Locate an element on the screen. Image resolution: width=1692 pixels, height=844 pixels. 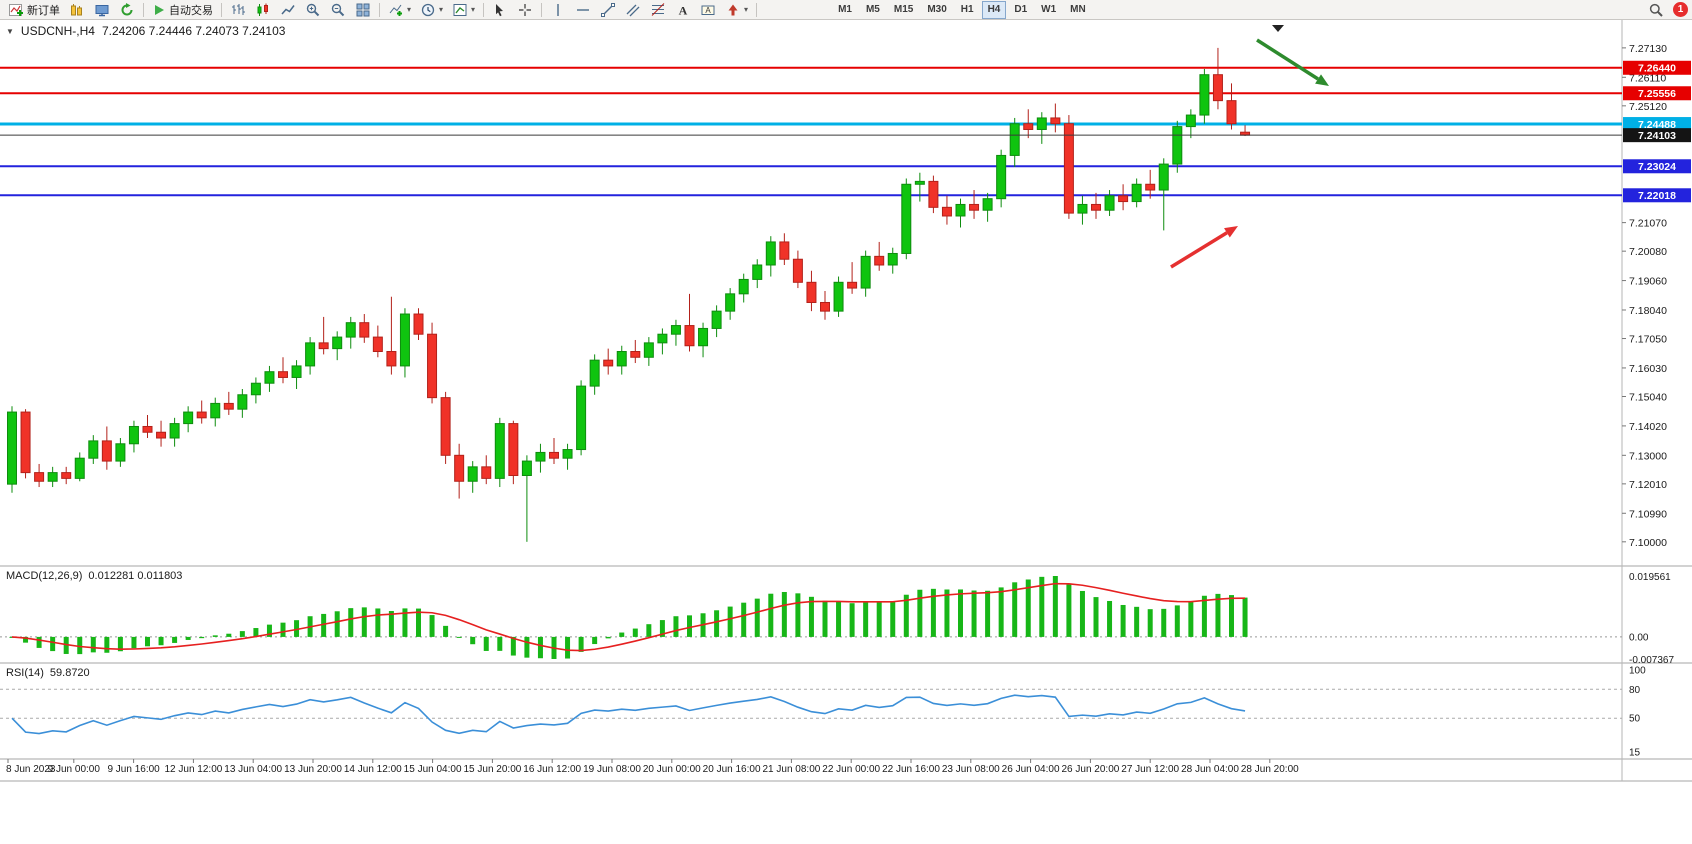
svg-text: 14 Jun 12:00 is located at coordinates (373, 769).